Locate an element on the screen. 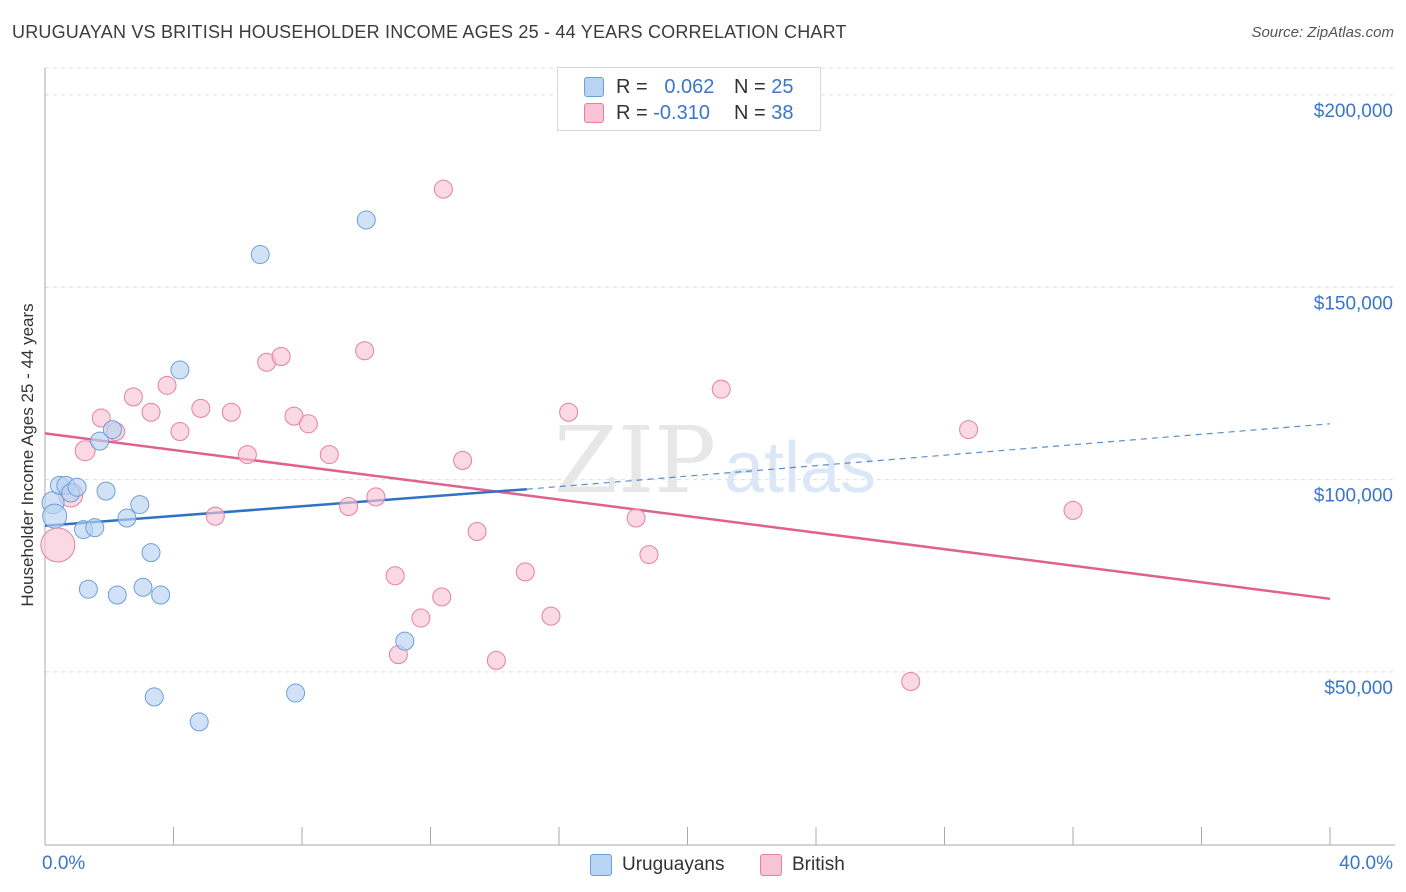  trend-line-uruguayans-extrapolated is located at coordinates (928, 456).